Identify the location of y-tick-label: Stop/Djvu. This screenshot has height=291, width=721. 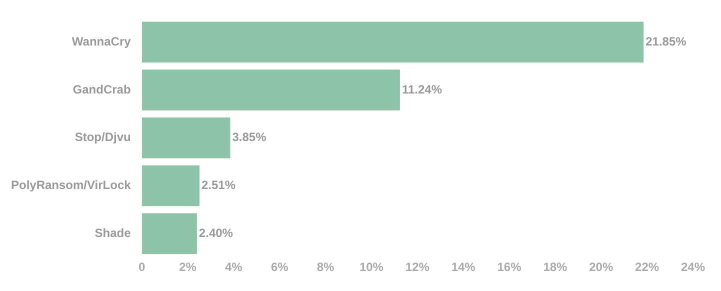
(102, 137).